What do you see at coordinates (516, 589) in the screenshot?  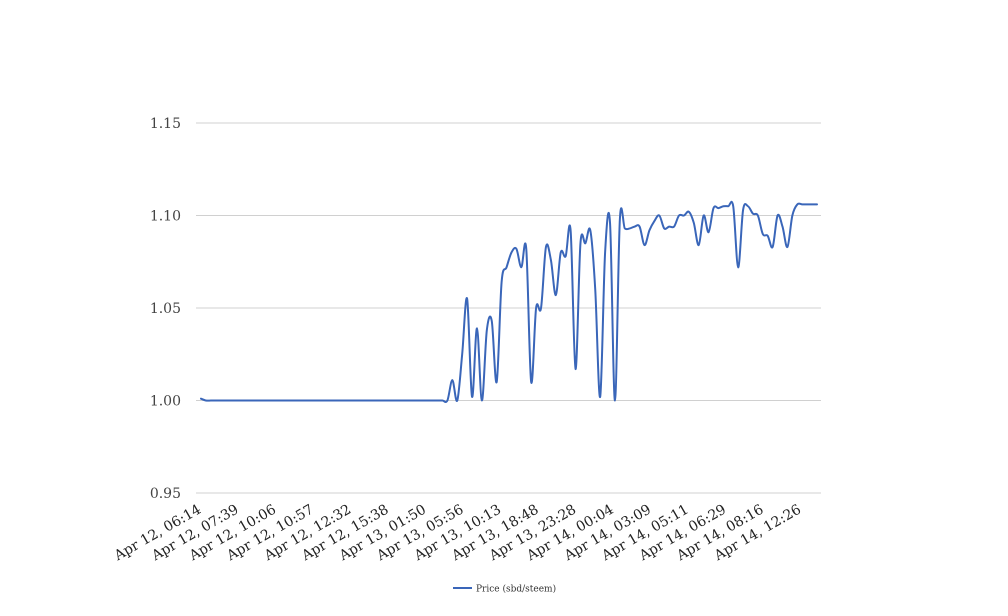 I see `legend-label: Price (sbd/steem)` at bounding box center [516, 589].